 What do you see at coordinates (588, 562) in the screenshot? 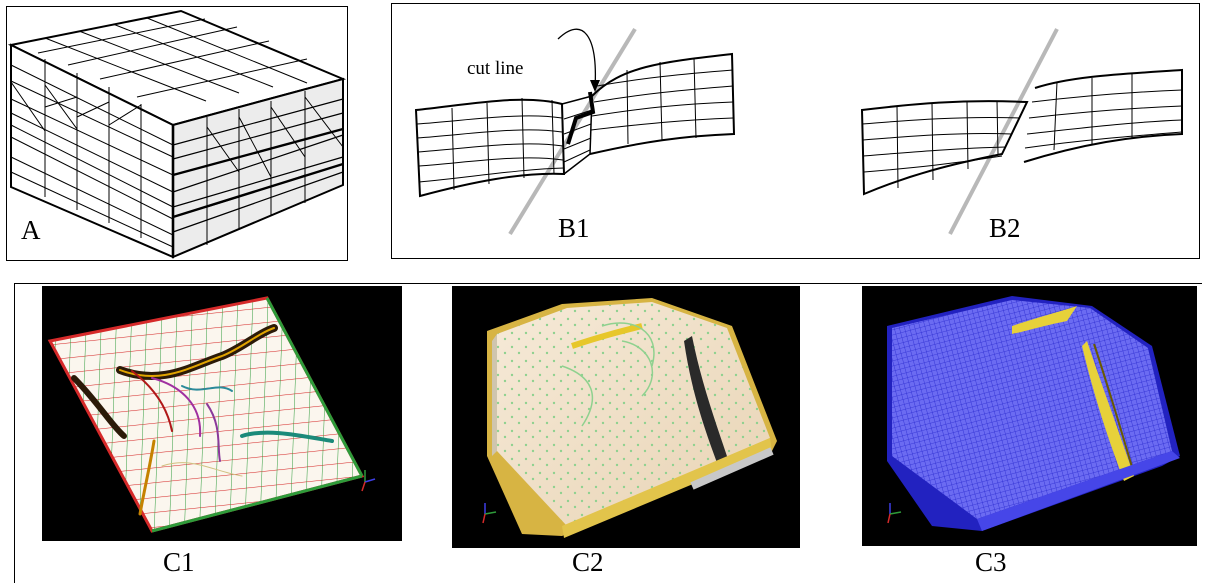
I see `label-c2: C2` at bounding box center [588, 562].